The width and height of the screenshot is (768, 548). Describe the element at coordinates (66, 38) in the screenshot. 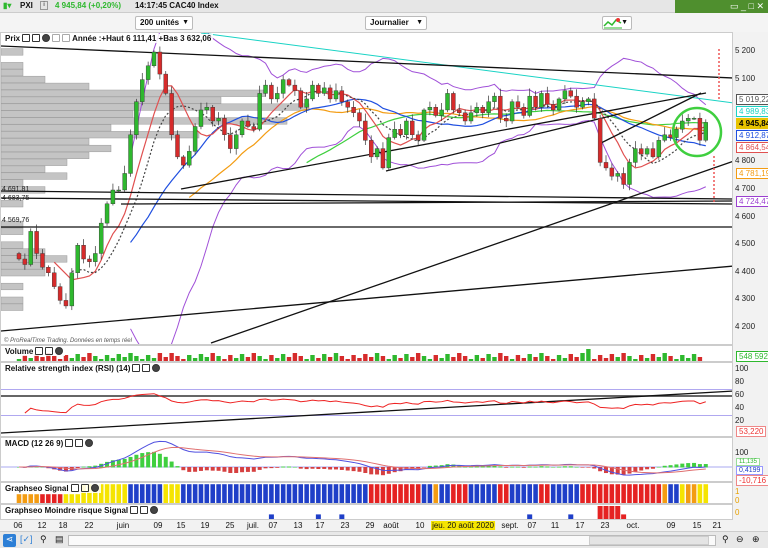

I see `minus-icon` at that location.